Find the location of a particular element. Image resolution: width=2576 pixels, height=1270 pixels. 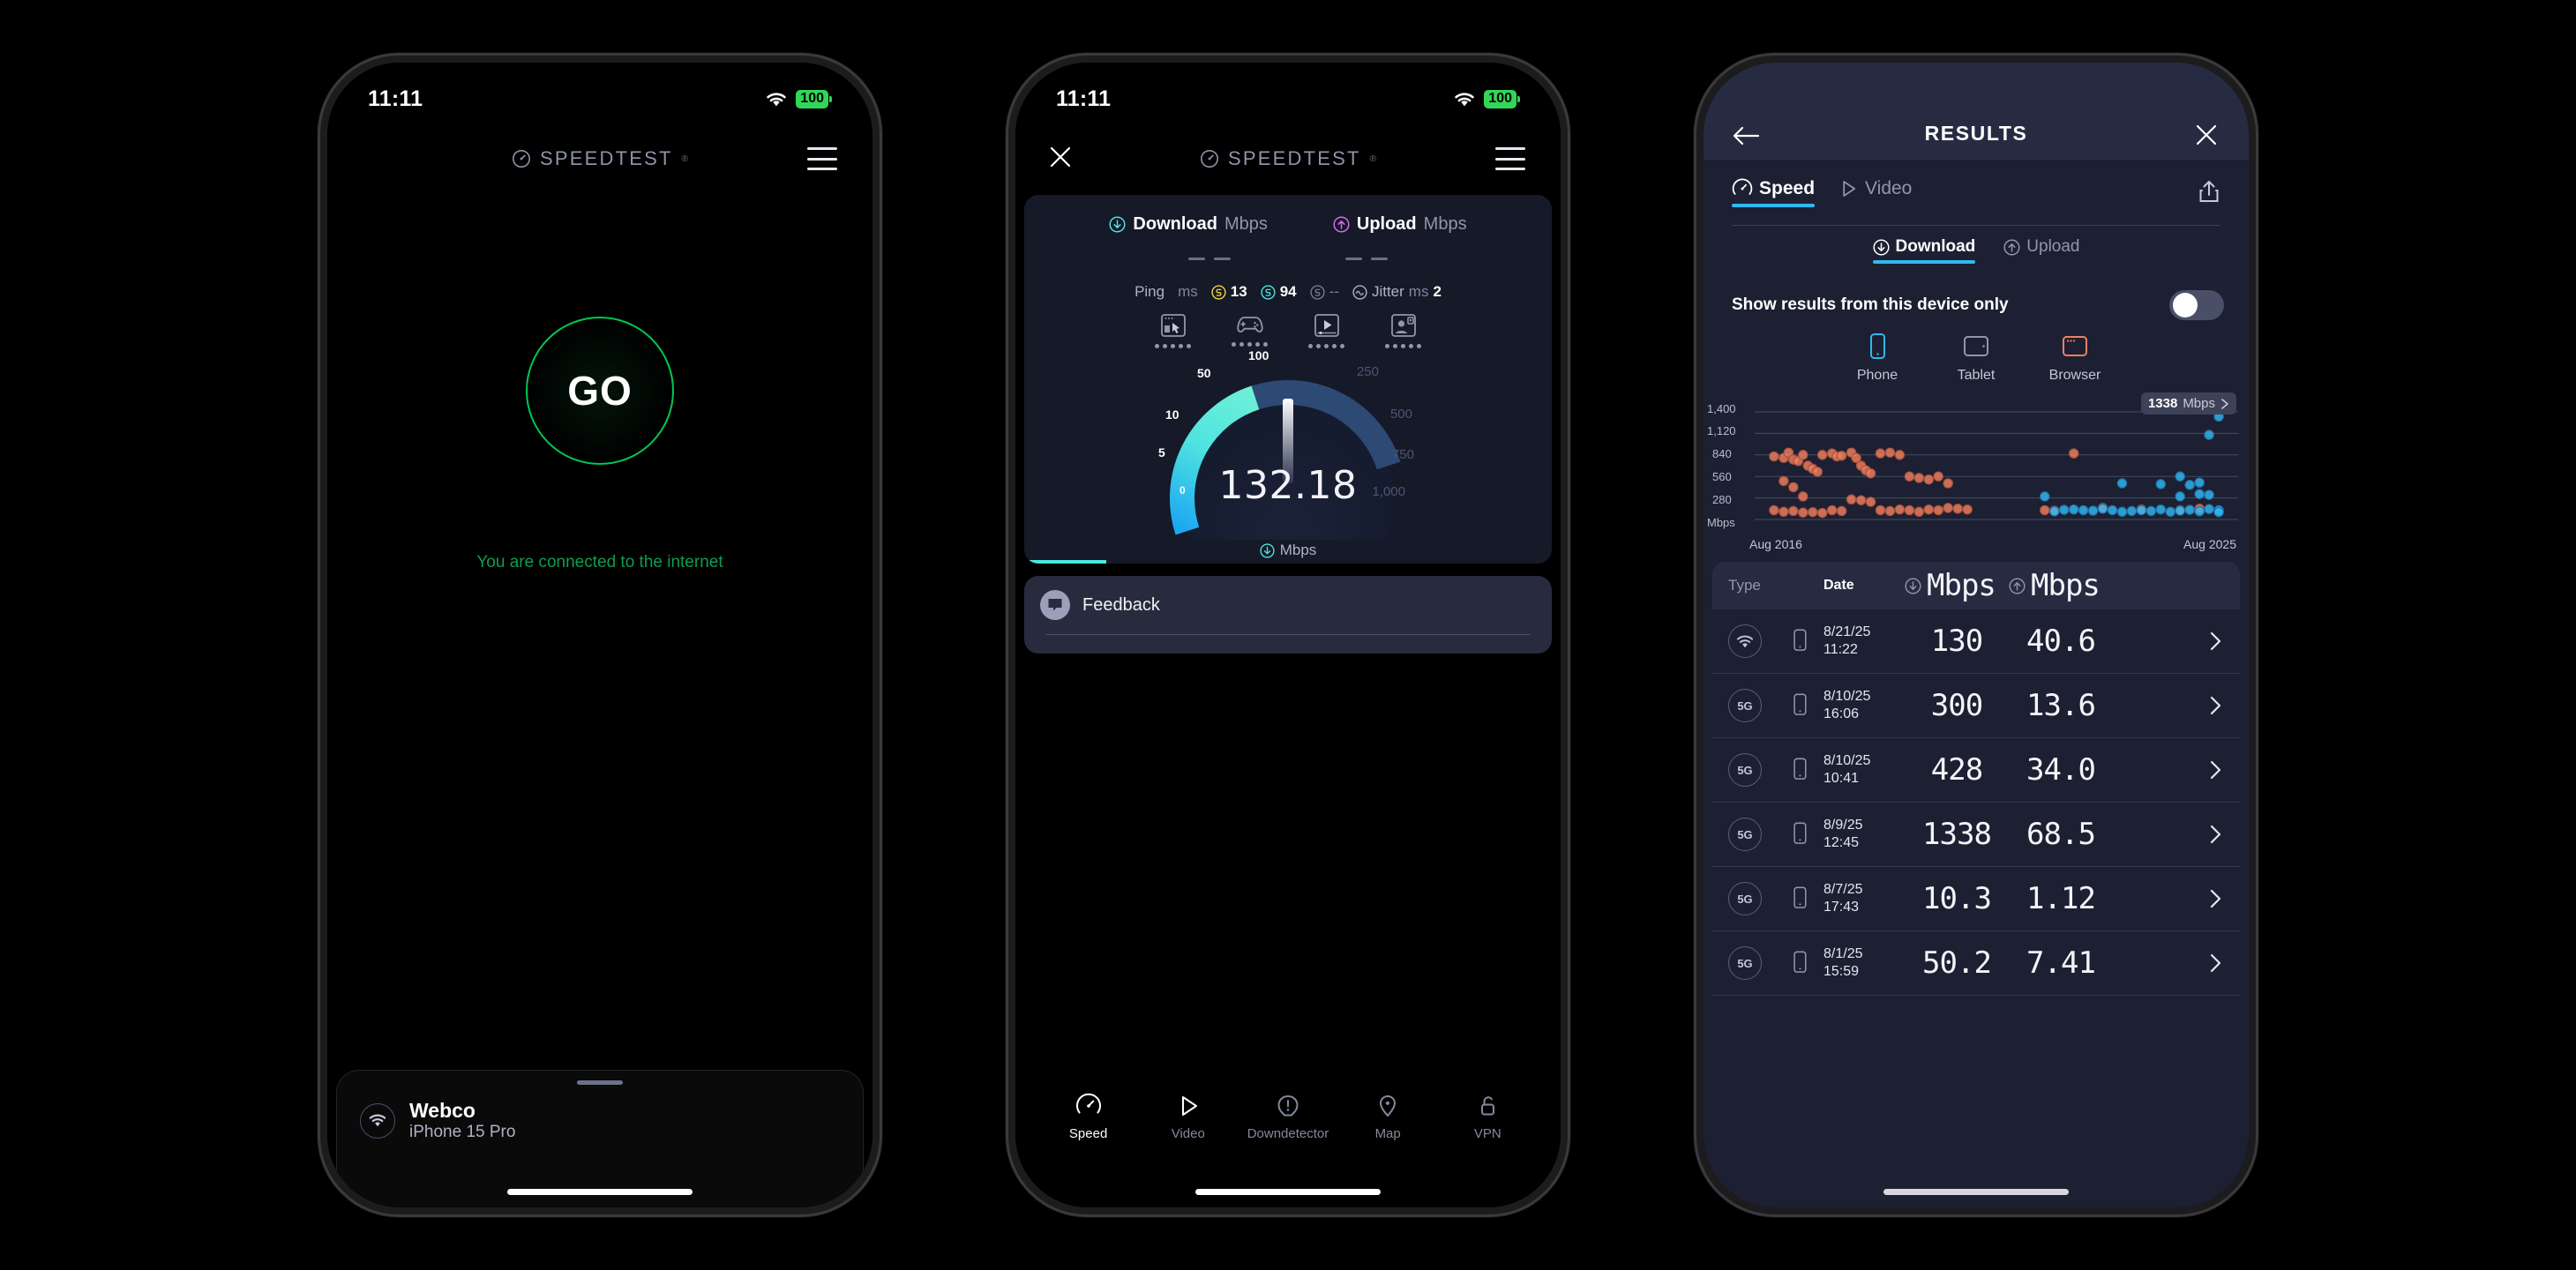

filter-label: Phone is located at coordinates (1877, 375).